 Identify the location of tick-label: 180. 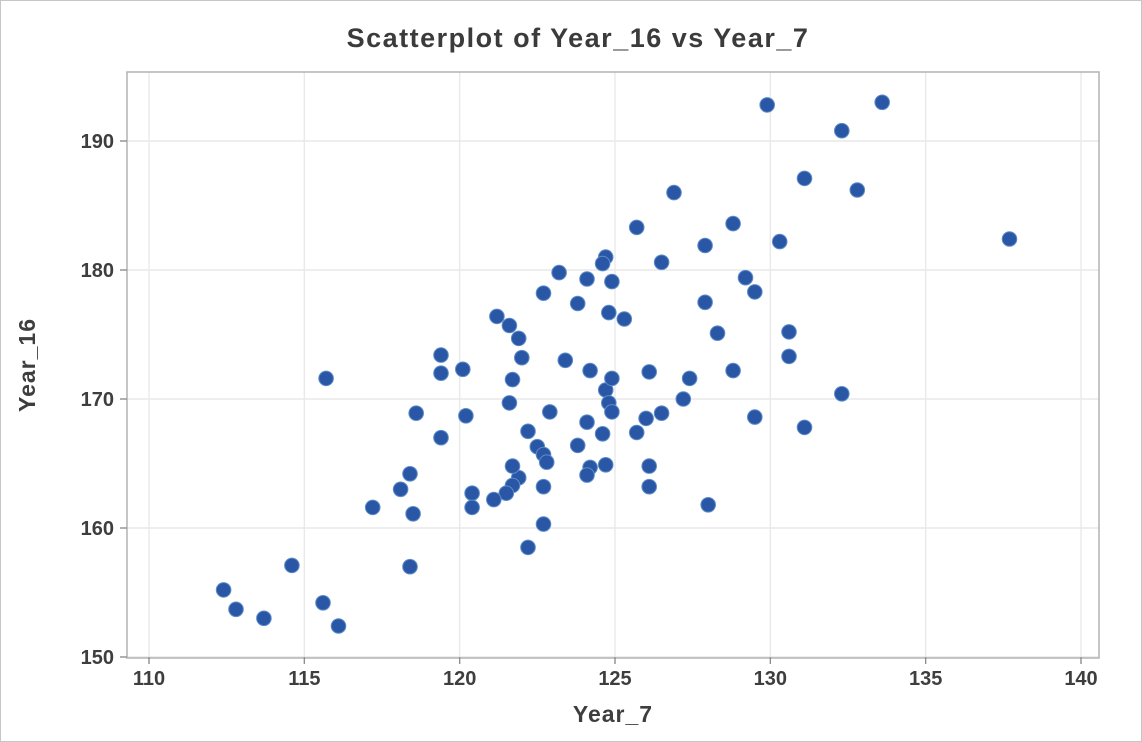
(97, 271).